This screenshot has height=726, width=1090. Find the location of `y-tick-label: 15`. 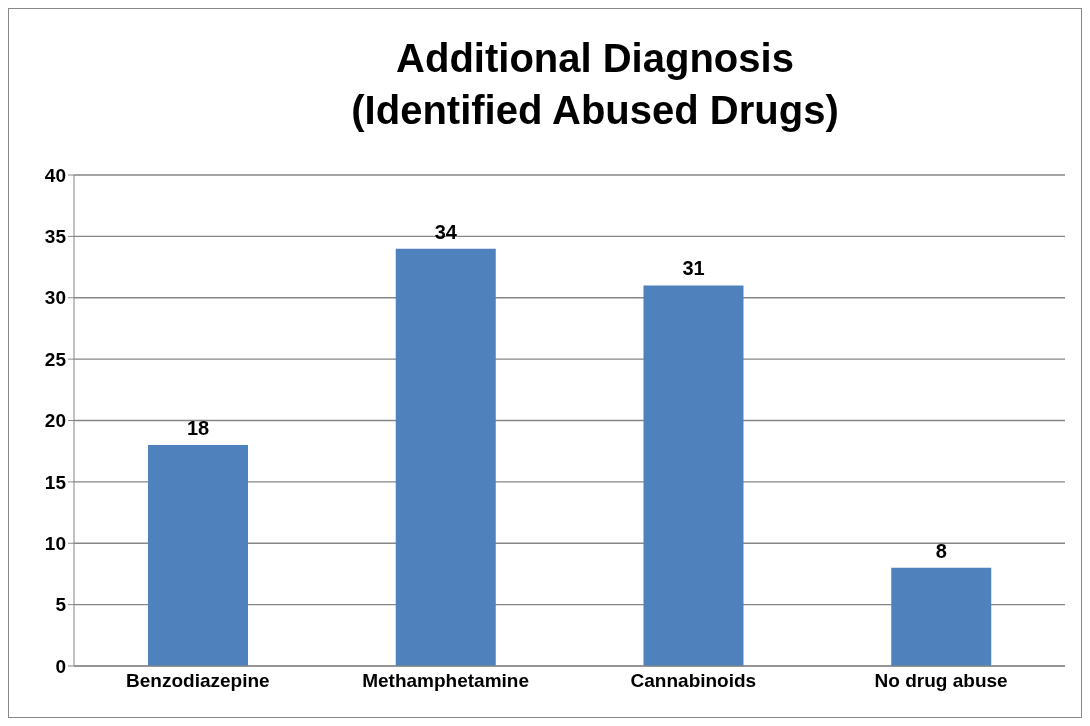

y-tick-label: 15 is located at coordinates (55, 482).